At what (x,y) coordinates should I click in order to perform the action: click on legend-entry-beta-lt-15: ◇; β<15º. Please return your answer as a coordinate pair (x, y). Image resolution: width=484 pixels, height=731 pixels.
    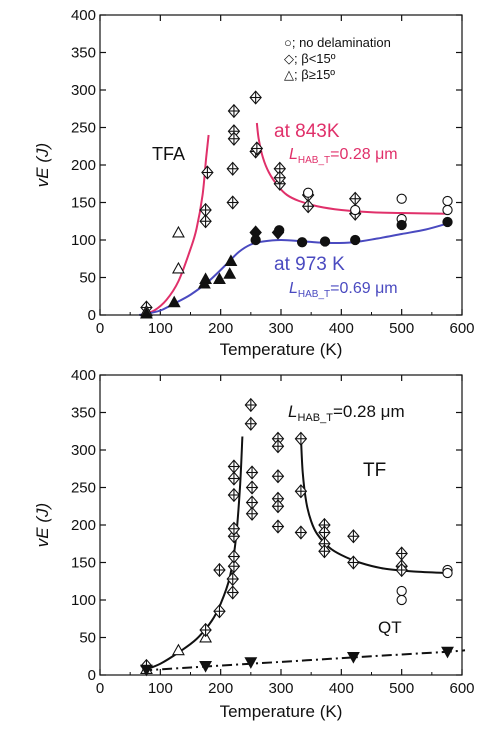
    Looking at the image, I should click on (310, 58).